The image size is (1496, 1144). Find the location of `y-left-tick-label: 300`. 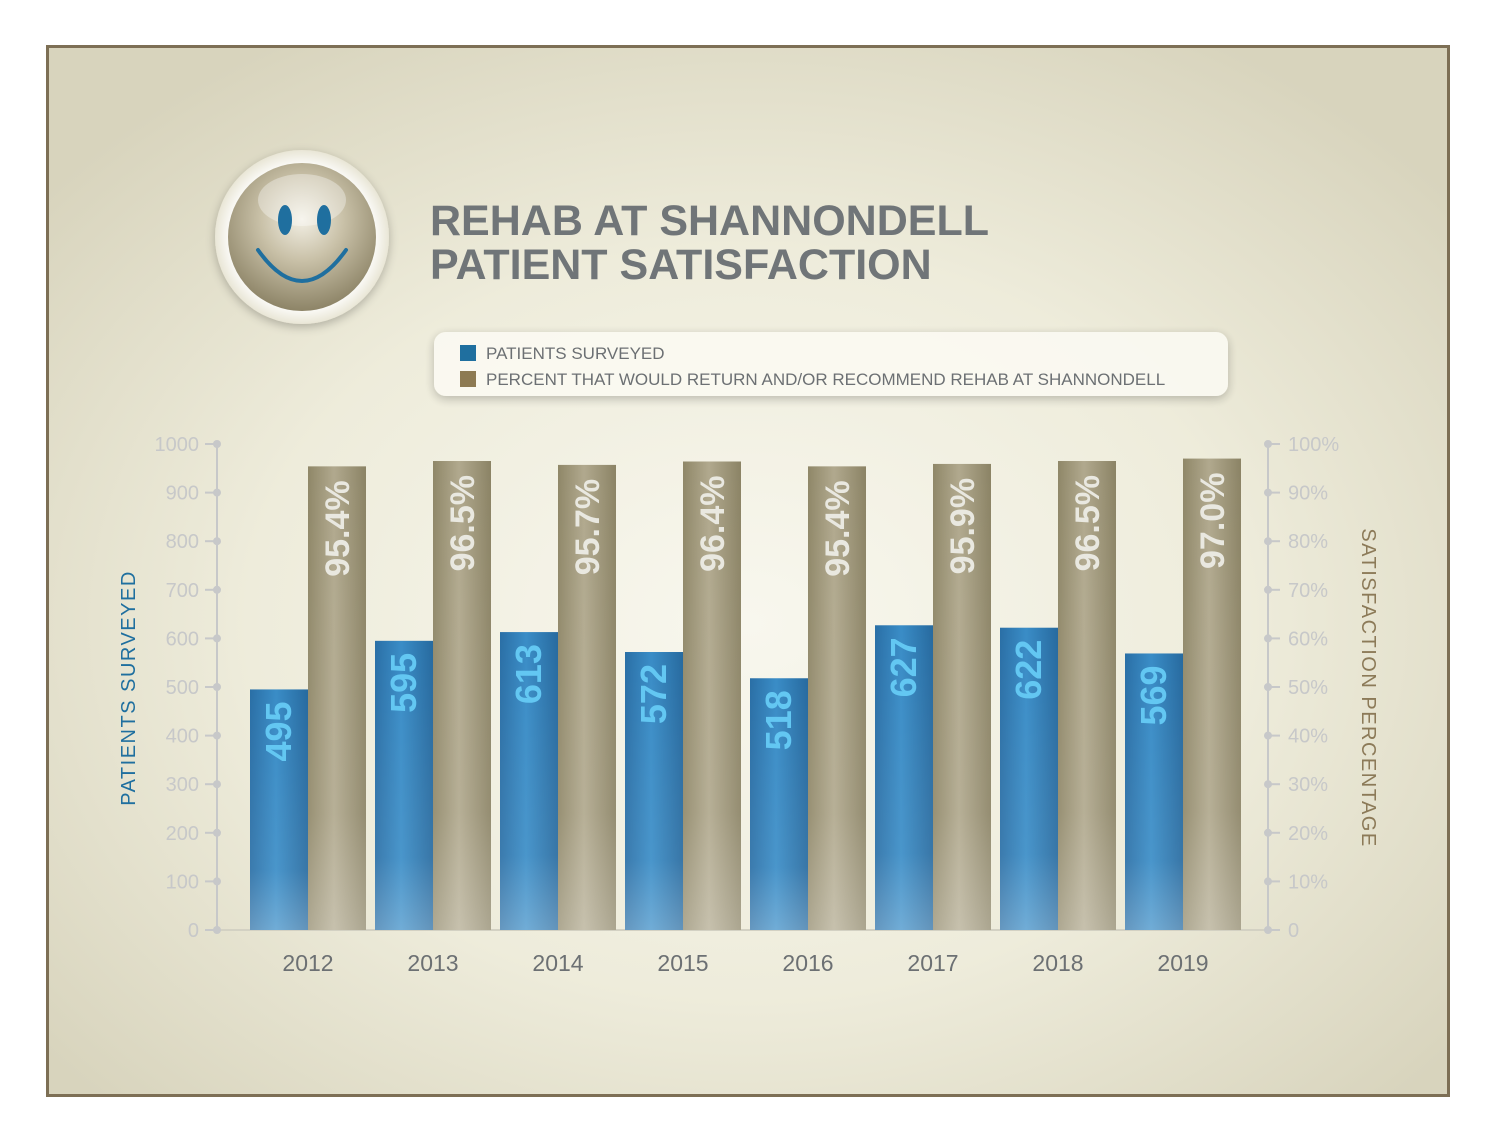

y-left-tick-label: 300 is located at coordinates (182, 785).